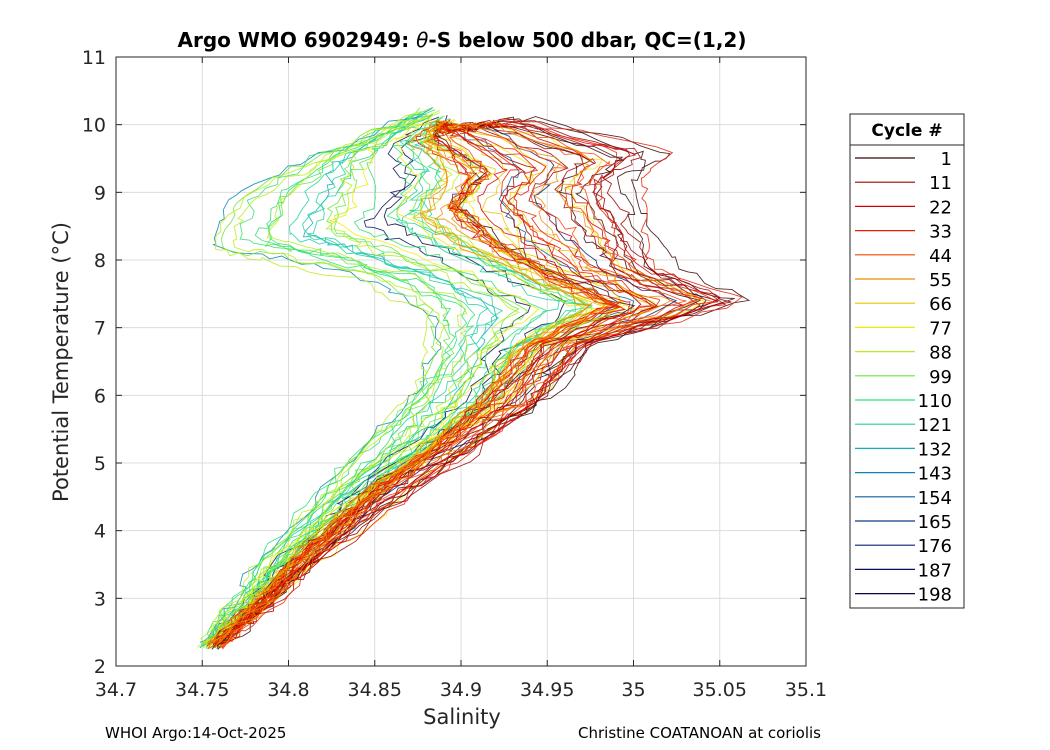 This screenshot has width=1050, height=750. What do you see at coordinates (940, 256) in the screenshot?
I see `legend-label-44: 44` at bounding box center [940, 256].